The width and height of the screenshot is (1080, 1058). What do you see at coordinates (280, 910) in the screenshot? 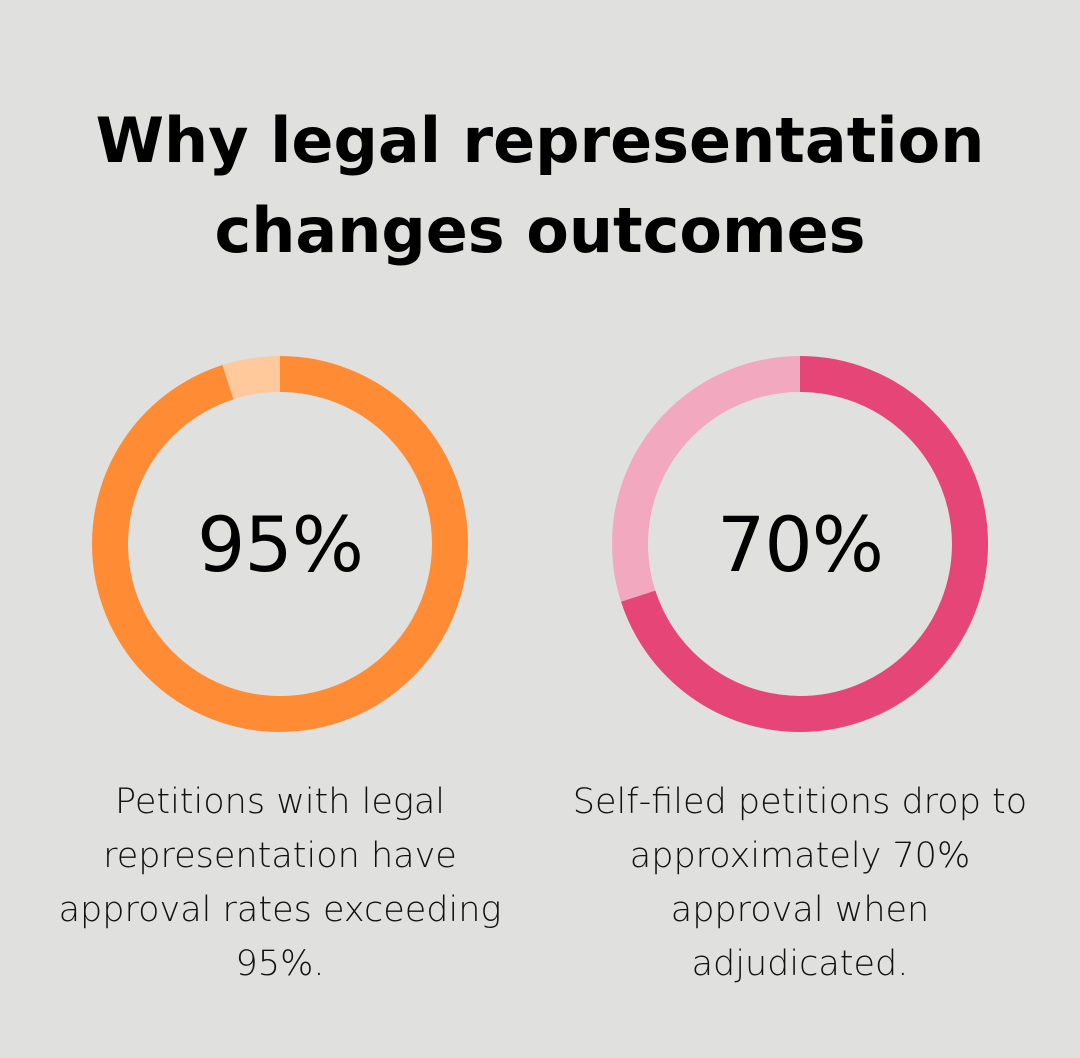
I see `caption-line: approval rates exceeding` at bounding box center [280, 910].